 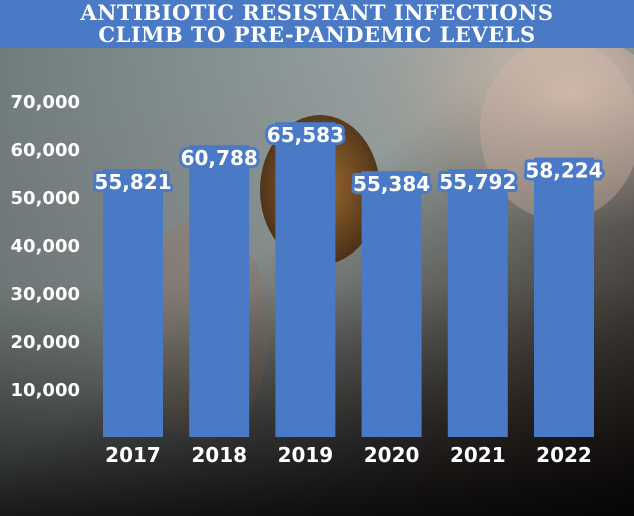 What do you see at coordinates (305, 279) in the screenshot?
I see `bar-2019` at bounding box center [305, 279].